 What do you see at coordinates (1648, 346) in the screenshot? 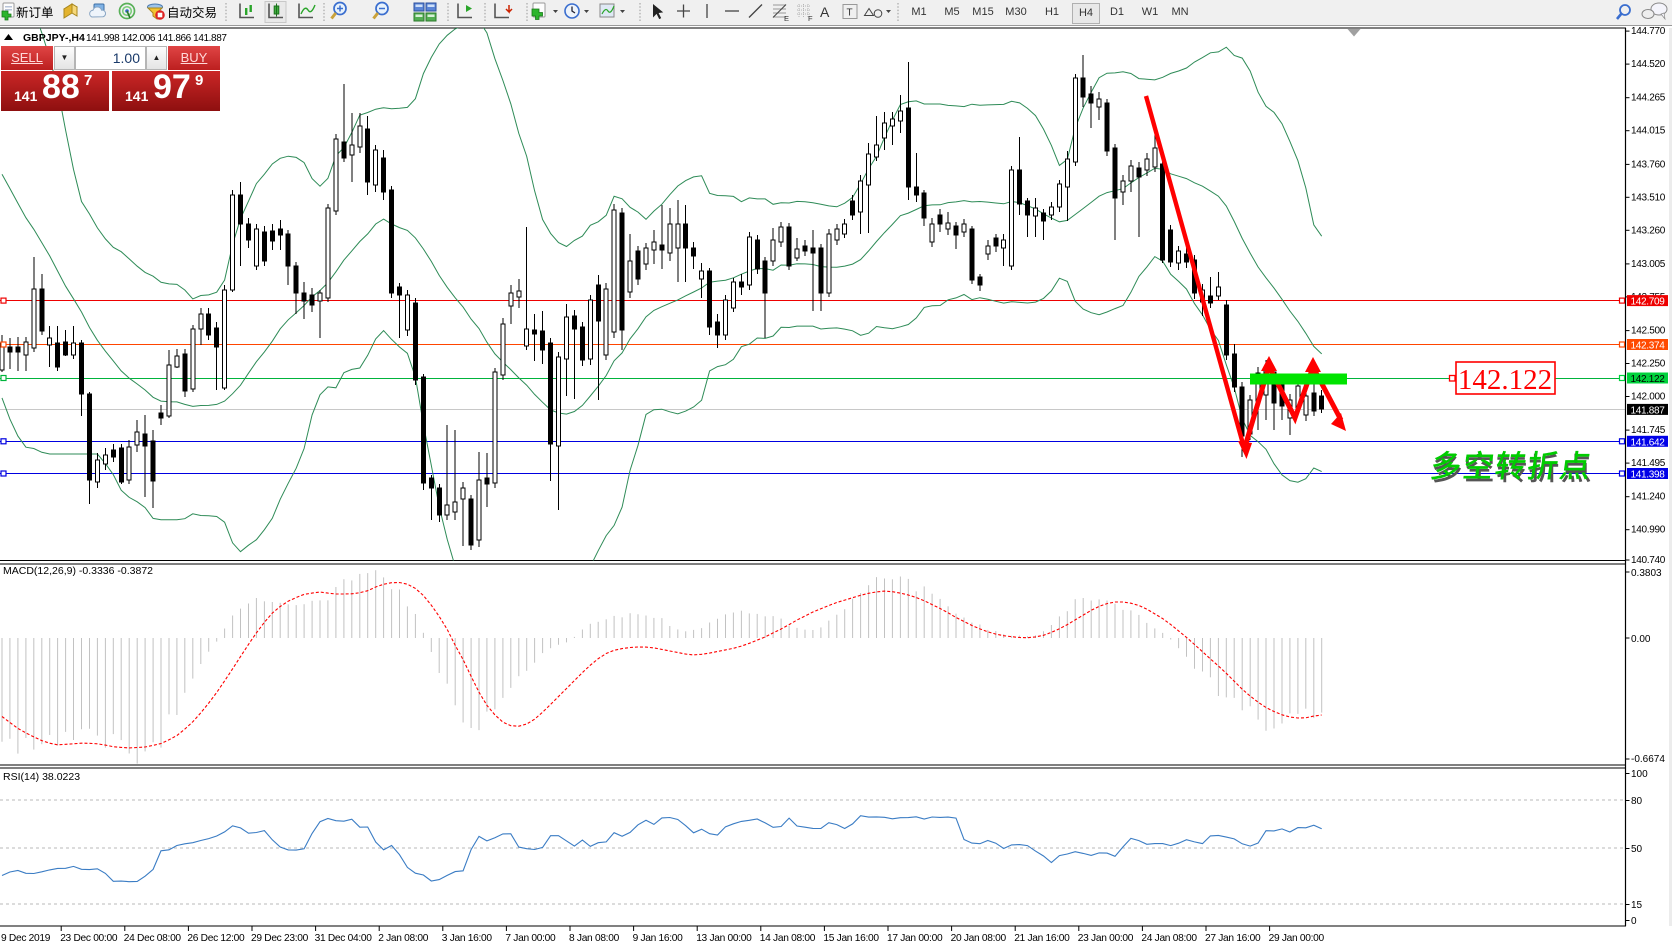
I see `svg-text: 142.374` at bounding box center [1648, 346].